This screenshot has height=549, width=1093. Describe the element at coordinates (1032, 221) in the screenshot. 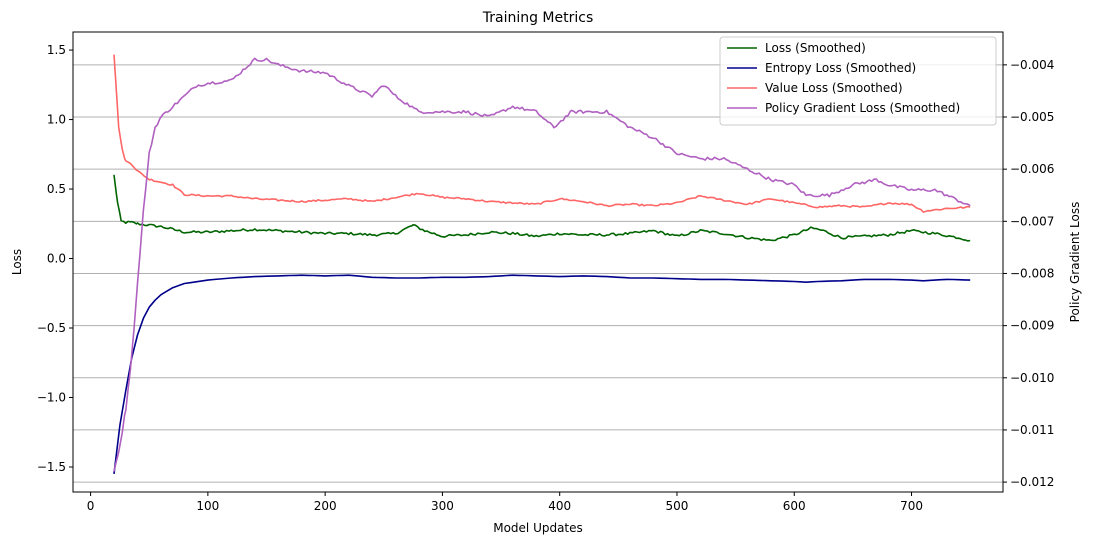

I see `y-right-tick-label: −0.007` at that location.